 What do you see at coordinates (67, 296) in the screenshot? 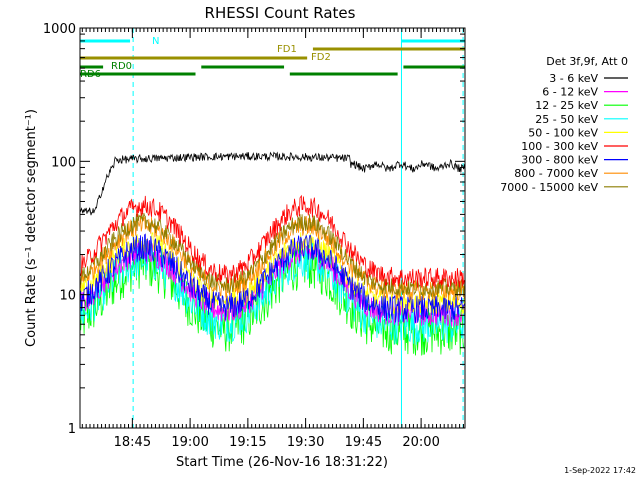
I see `y-tick-label-1: 10` at bounding box center [67, 296].